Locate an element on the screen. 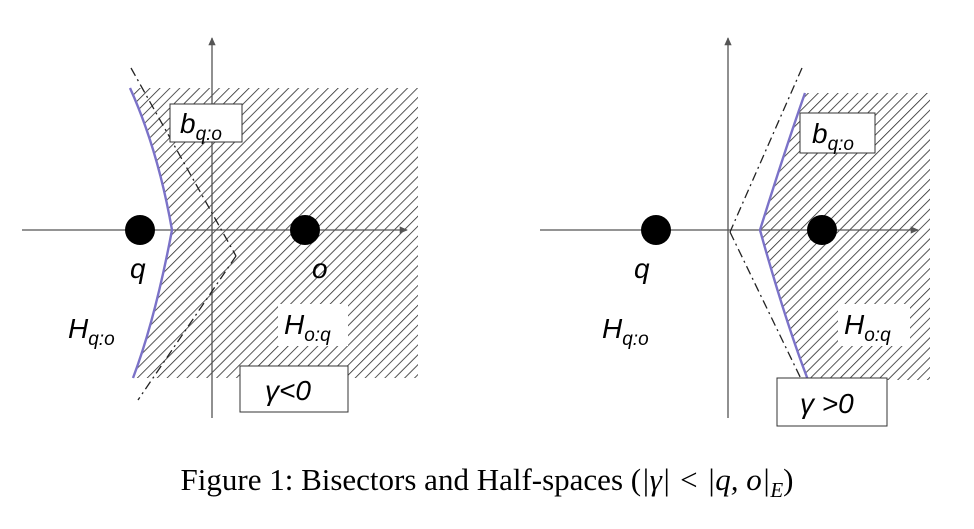 Image resolution: width=974 pixels, height=529 pixels. left-bisector-label: bq:o is located at coordinates (201, 126).